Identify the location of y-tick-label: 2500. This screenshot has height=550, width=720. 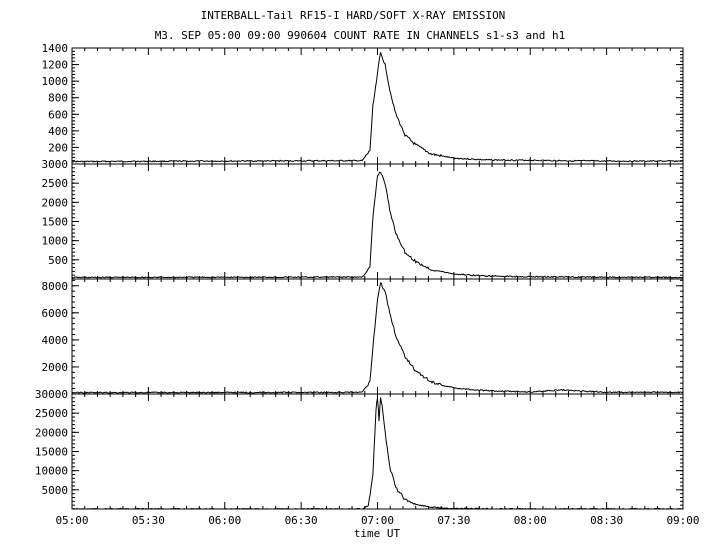
(55, 183).